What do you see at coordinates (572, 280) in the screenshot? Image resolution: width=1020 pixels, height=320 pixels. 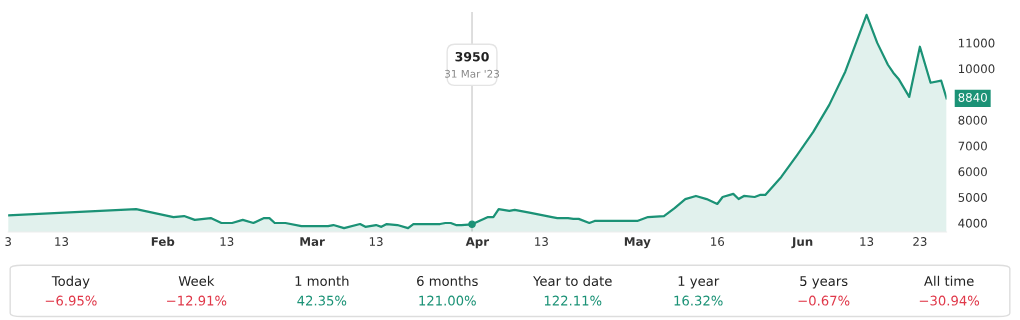 I see `category-label: Year to date` at bounding box center [572, 280].